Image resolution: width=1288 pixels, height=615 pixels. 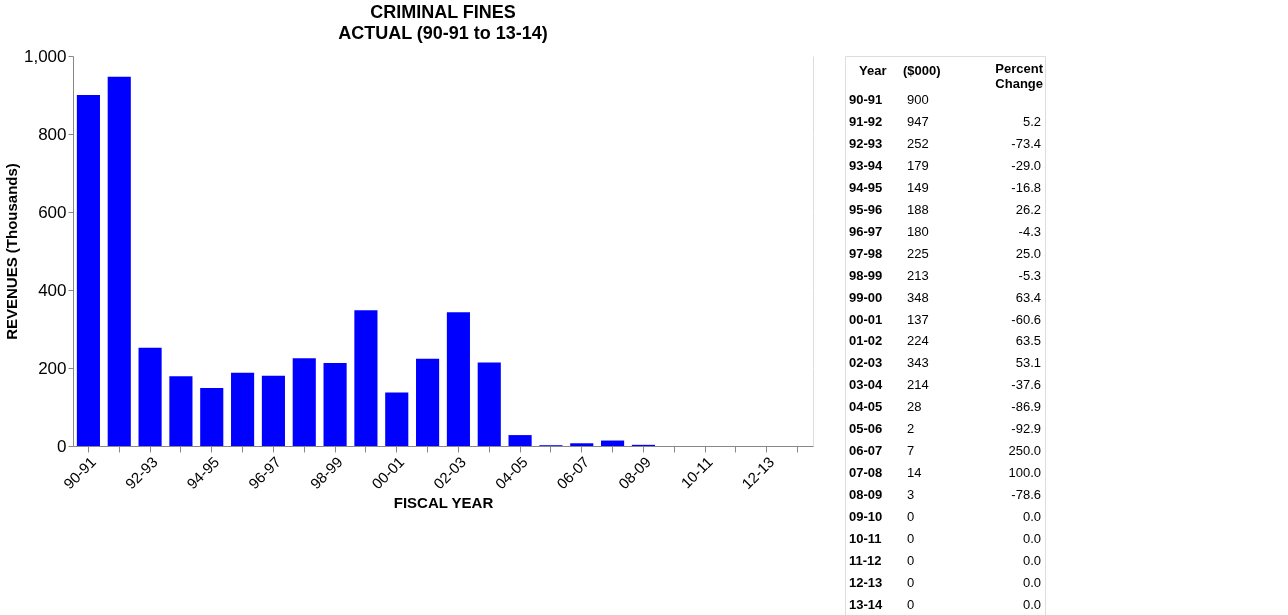 What do you see at coordinates (873, 71) in the screenshot?
I see `text: Year` at bounding box center [873, 71].